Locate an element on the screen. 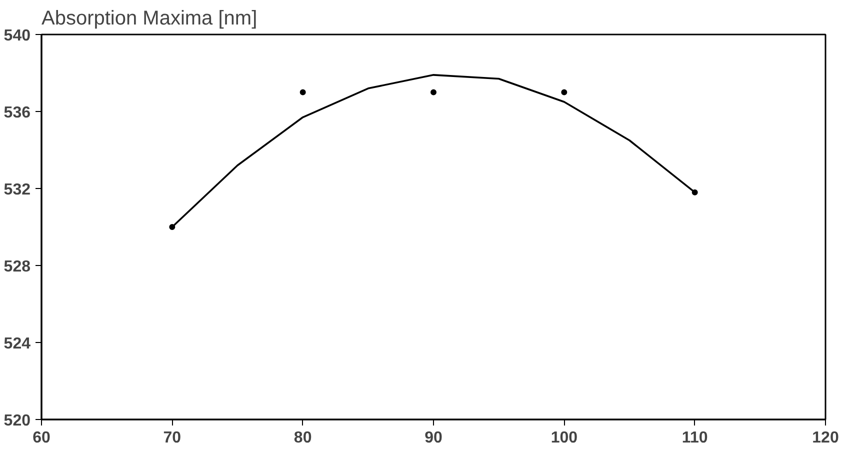 This screenshot has height=452, width=857. chart-title: Absorption Maxima [nm] is located at coordinates (150, 19).